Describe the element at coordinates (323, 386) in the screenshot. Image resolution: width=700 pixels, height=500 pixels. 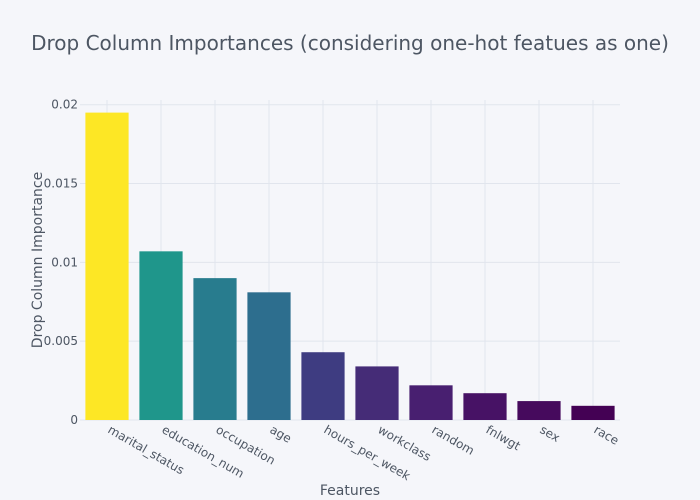
I see `bar-hours_per_week` at that location.